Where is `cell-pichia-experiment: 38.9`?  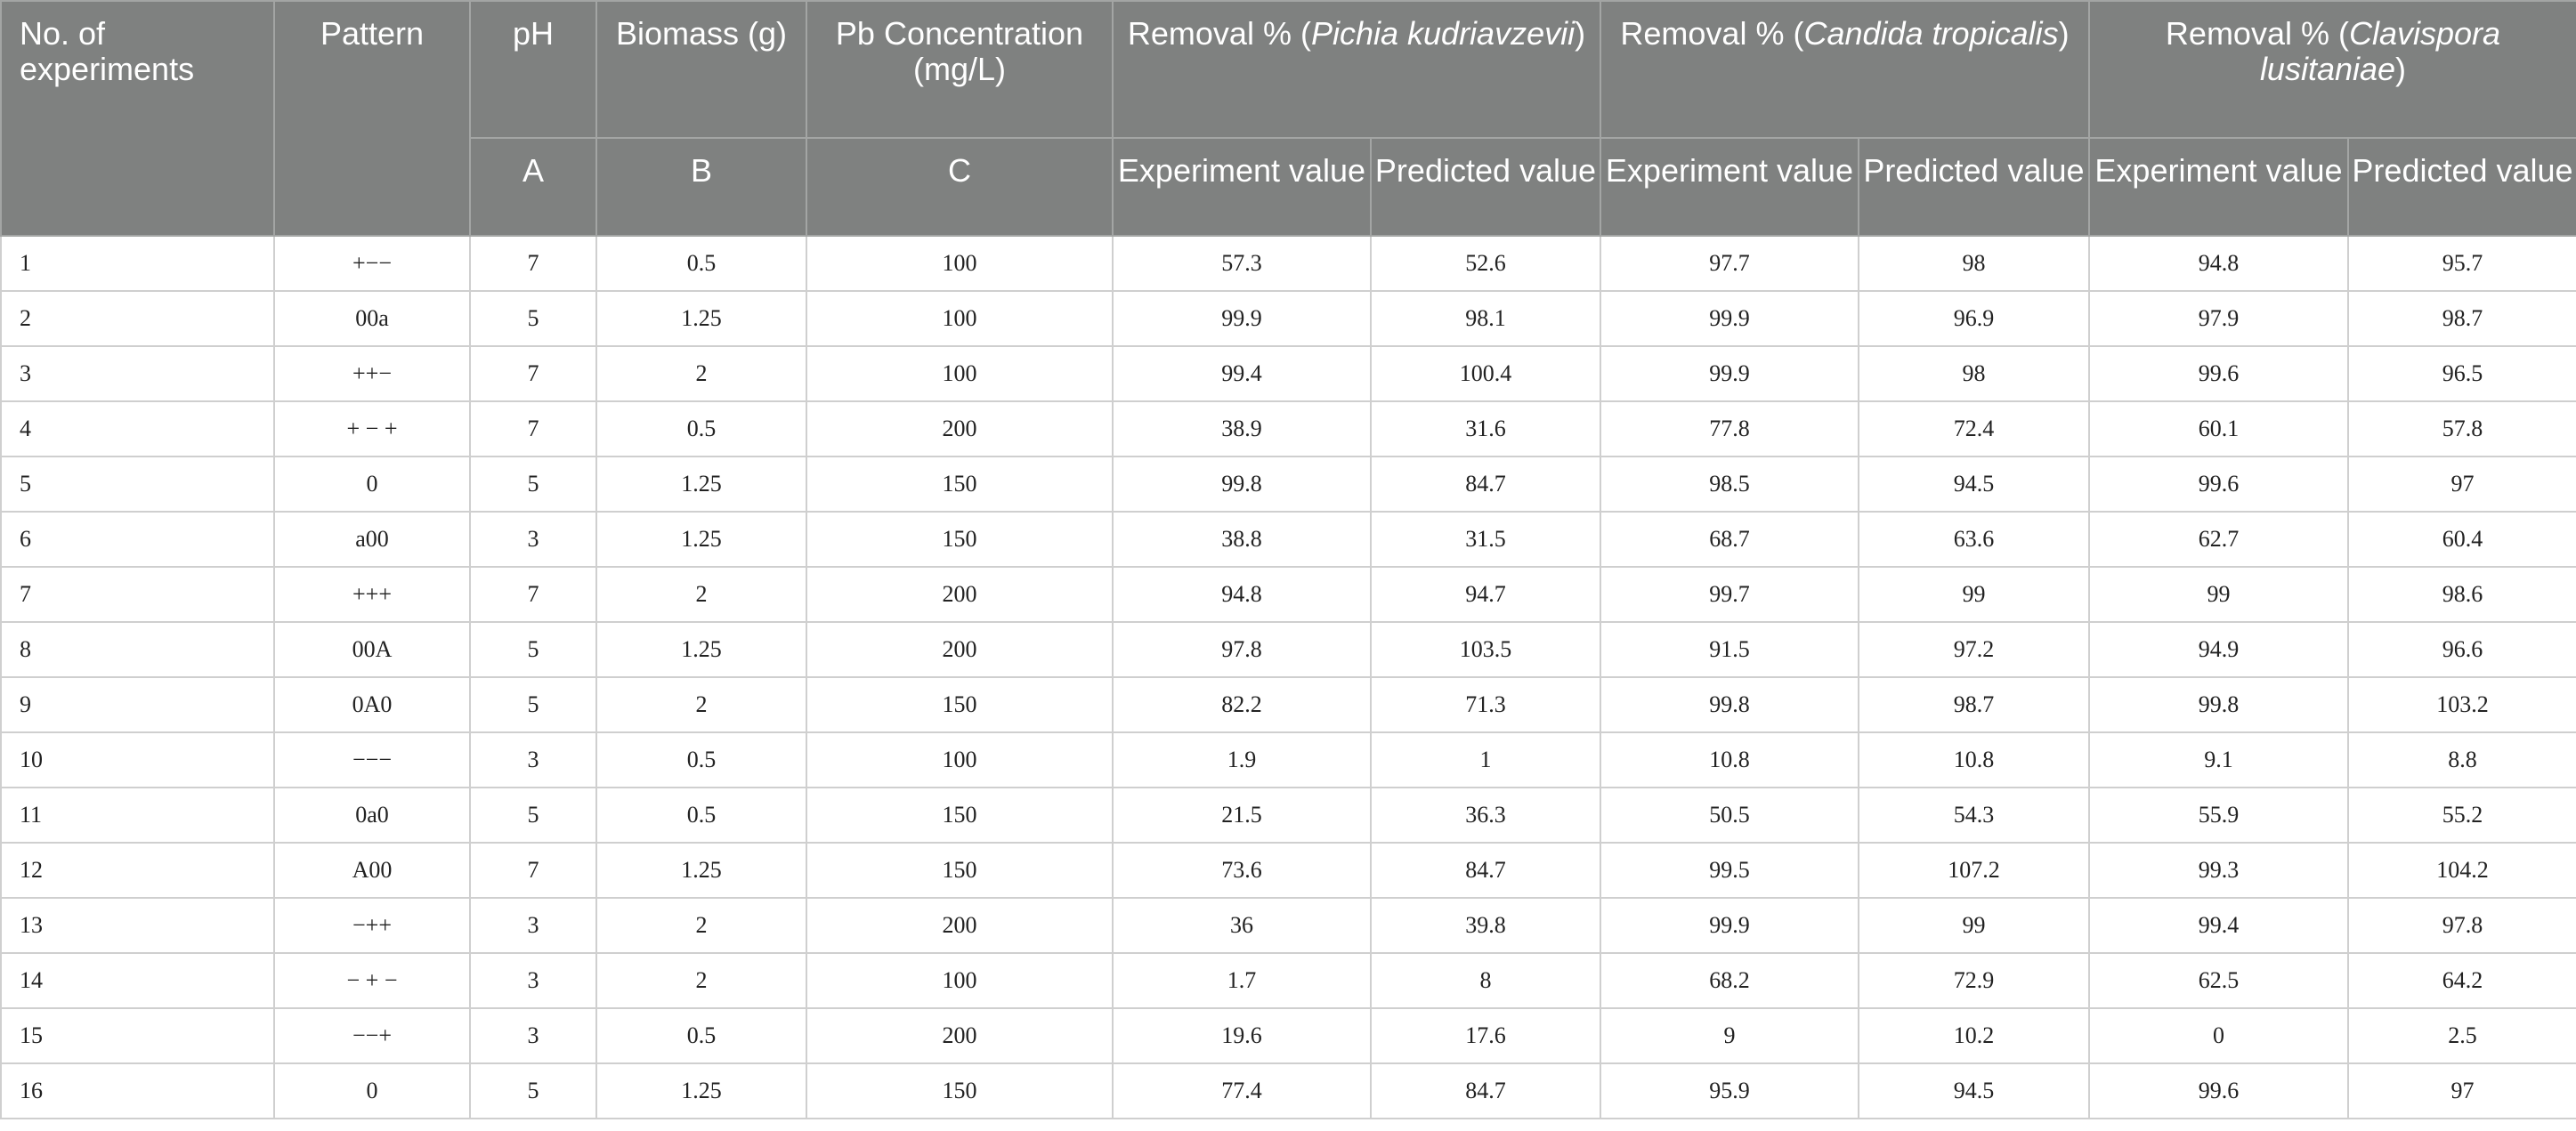 cell-pichia-experiment: 38.9 is located at coordinates (1242, 429).